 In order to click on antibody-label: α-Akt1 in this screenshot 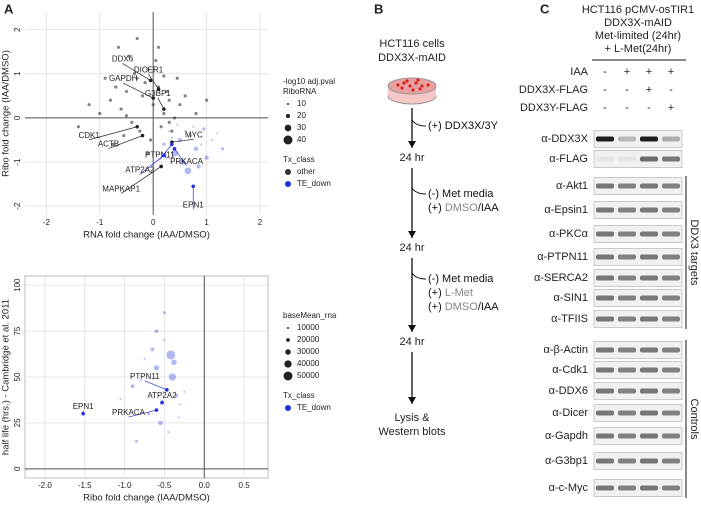, I will do `click(572, 186)`.